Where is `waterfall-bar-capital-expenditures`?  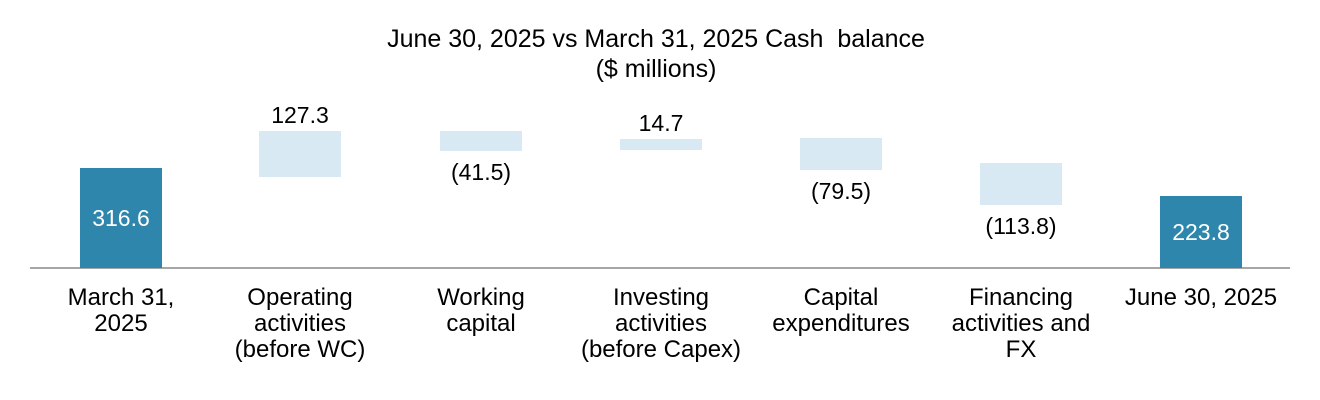
waterfall-bar-capital-expenditures is located at coordinates (841, 154).